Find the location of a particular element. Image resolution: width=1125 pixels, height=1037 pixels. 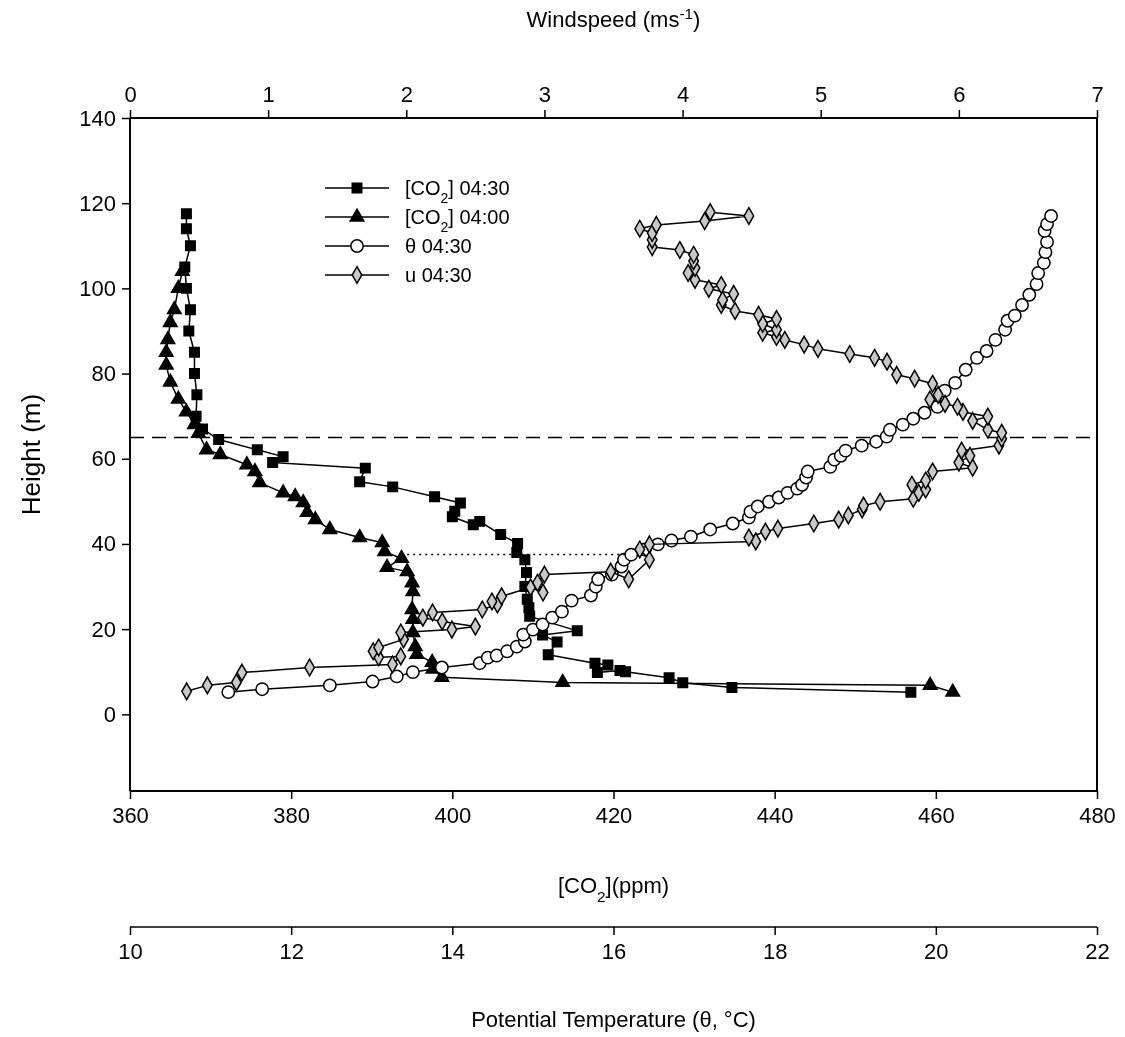

x-axis-title: Windspeed (ms$^{-1}$) is located at coordinates (613, 18).